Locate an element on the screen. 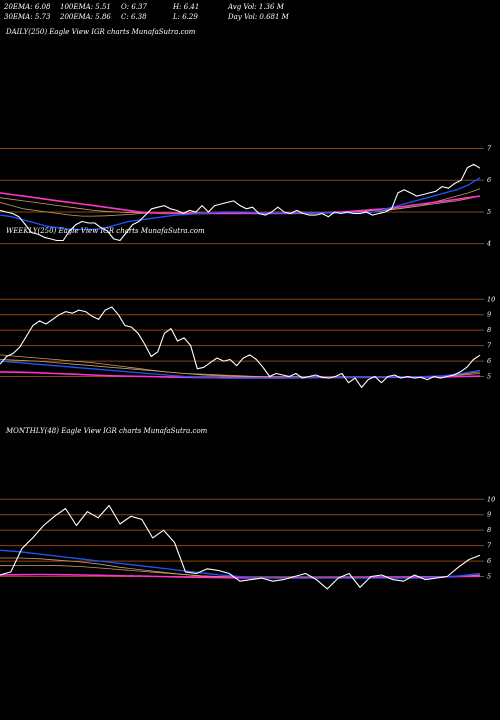 This screenshot has height=720, width=500. weekly-tick-label: 7 is located at coordinates (489, 346).